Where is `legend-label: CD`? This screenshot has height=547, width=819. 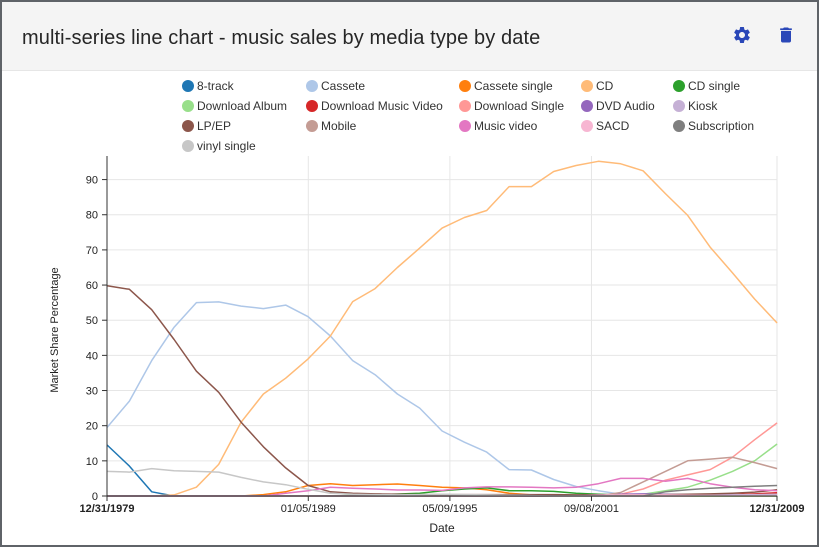 legend-label: CD is located at coordinates (605, 86).